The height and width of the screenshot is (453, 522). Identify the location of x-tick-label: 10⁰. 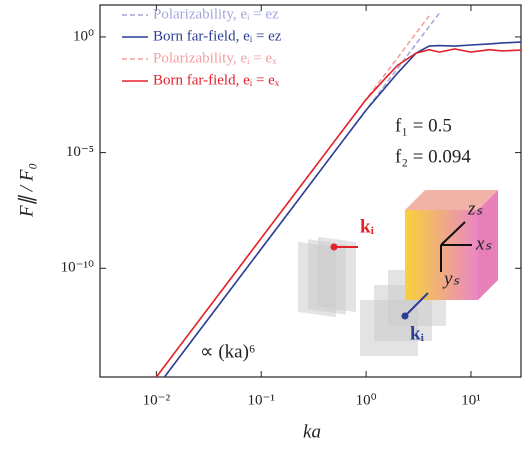
(366, 400).